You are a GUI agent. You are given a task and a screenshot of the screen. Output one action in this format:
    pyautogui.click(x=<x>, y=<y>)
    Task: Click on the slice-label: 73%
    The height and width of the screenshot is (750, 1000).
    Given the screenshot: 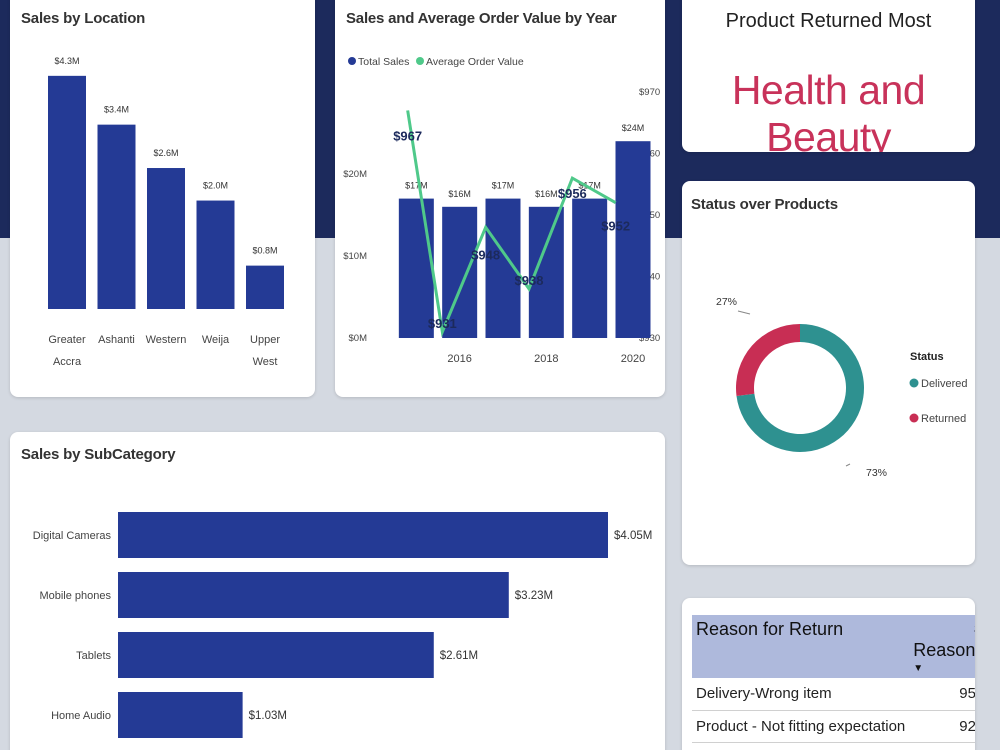 What is the action you would take?
    pyautogui.click(x=876, y=473)
    